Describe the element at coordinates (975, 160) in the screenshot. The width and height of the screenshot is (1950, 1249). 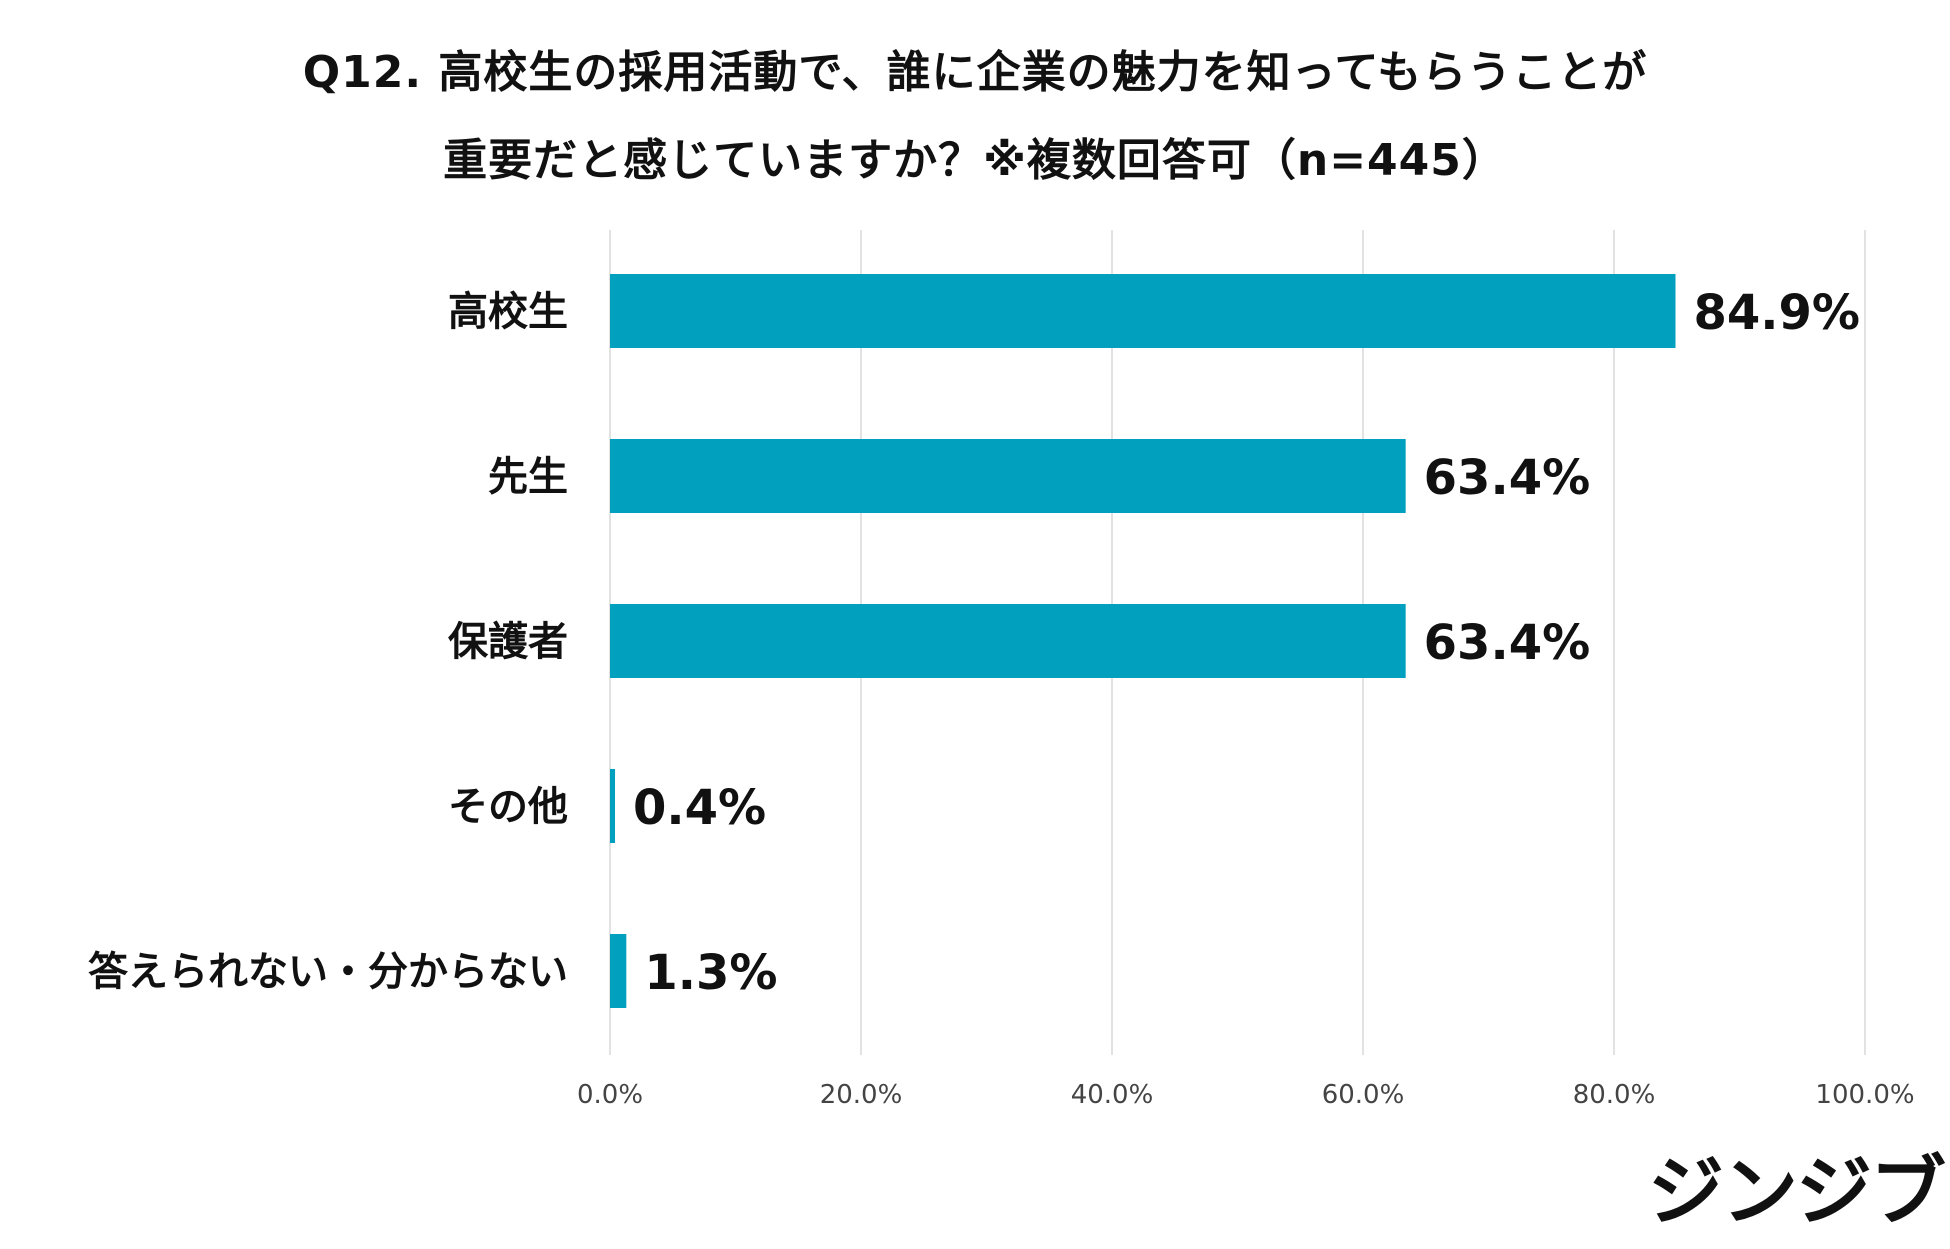
I see `chart-title-line2: 重要だと感じていますか？※複数回答可（n=445）` at that location.